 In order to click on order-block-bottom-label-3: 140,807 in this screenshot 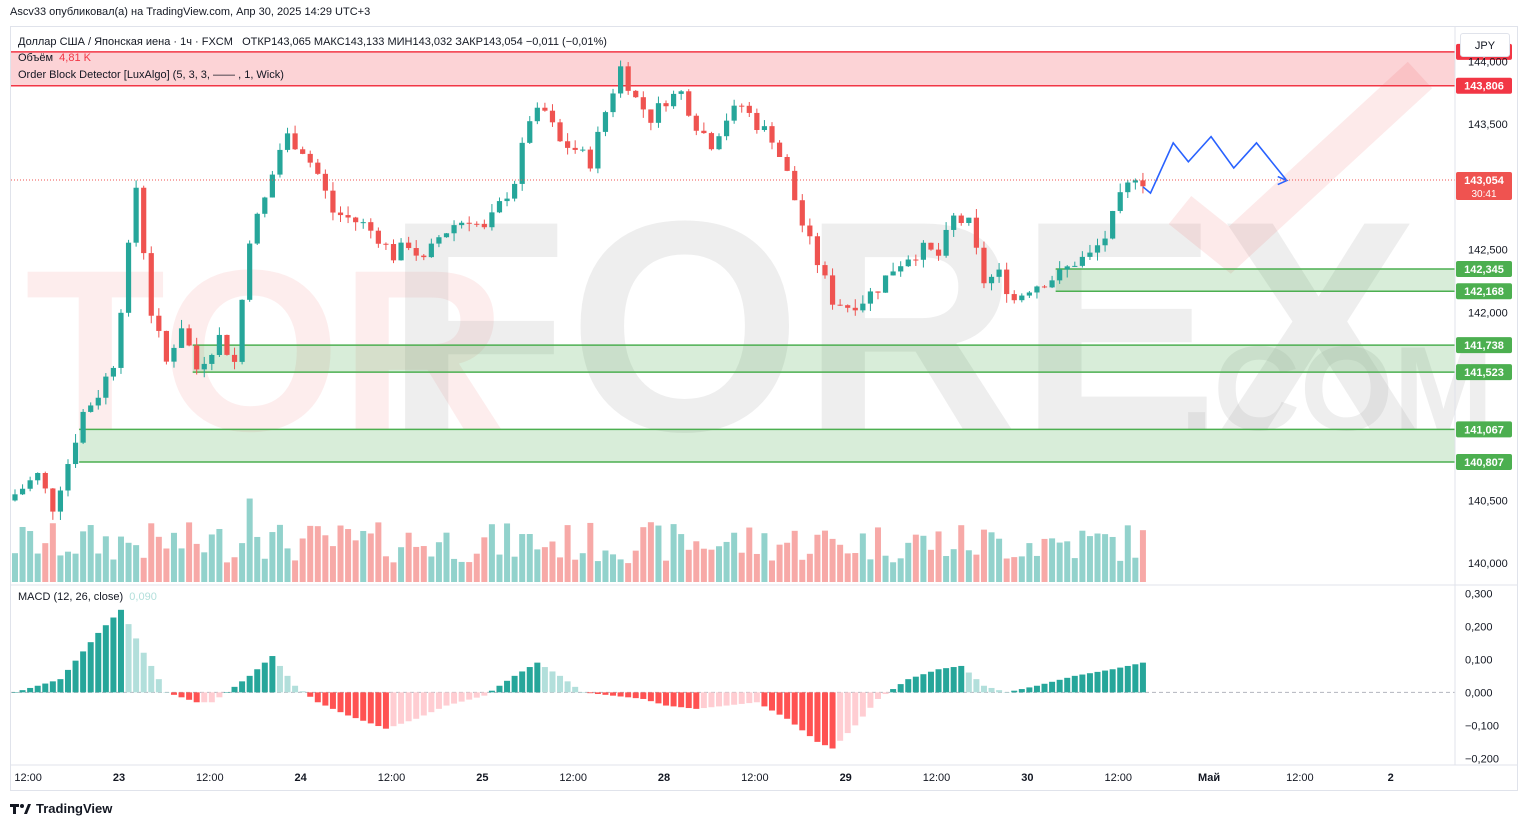, I will do `click(1484, 463)`.